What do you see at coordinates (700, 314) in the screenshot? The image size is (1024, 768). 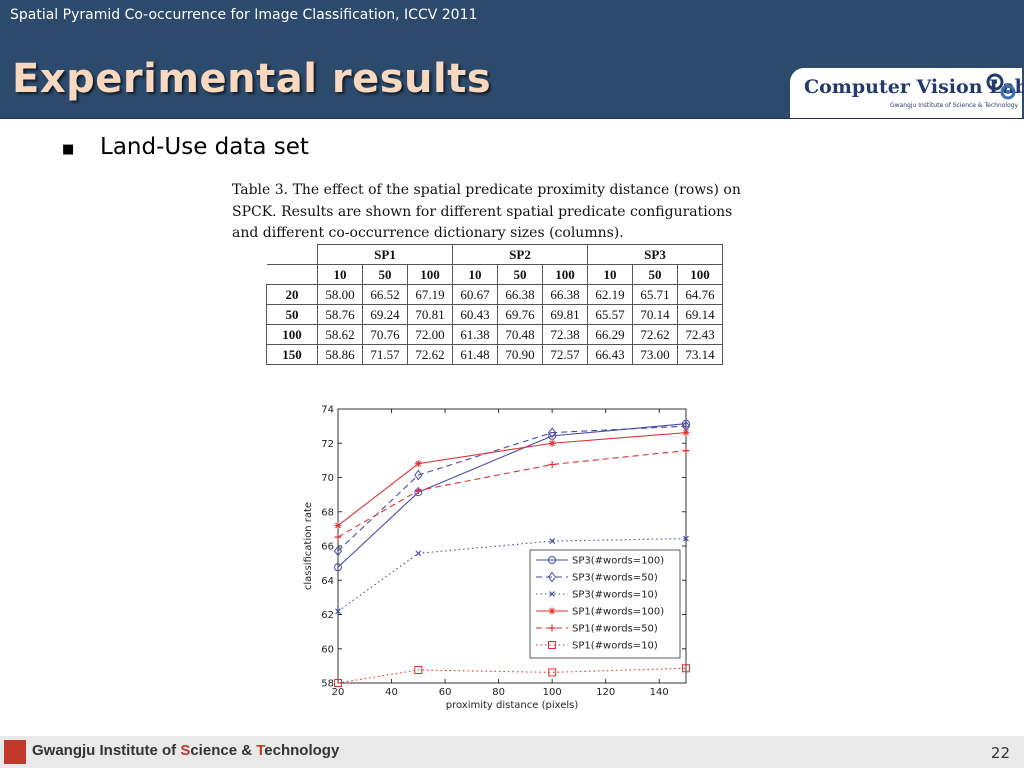 I see `table-cell: 69.14` at bounding box center [700, 314].